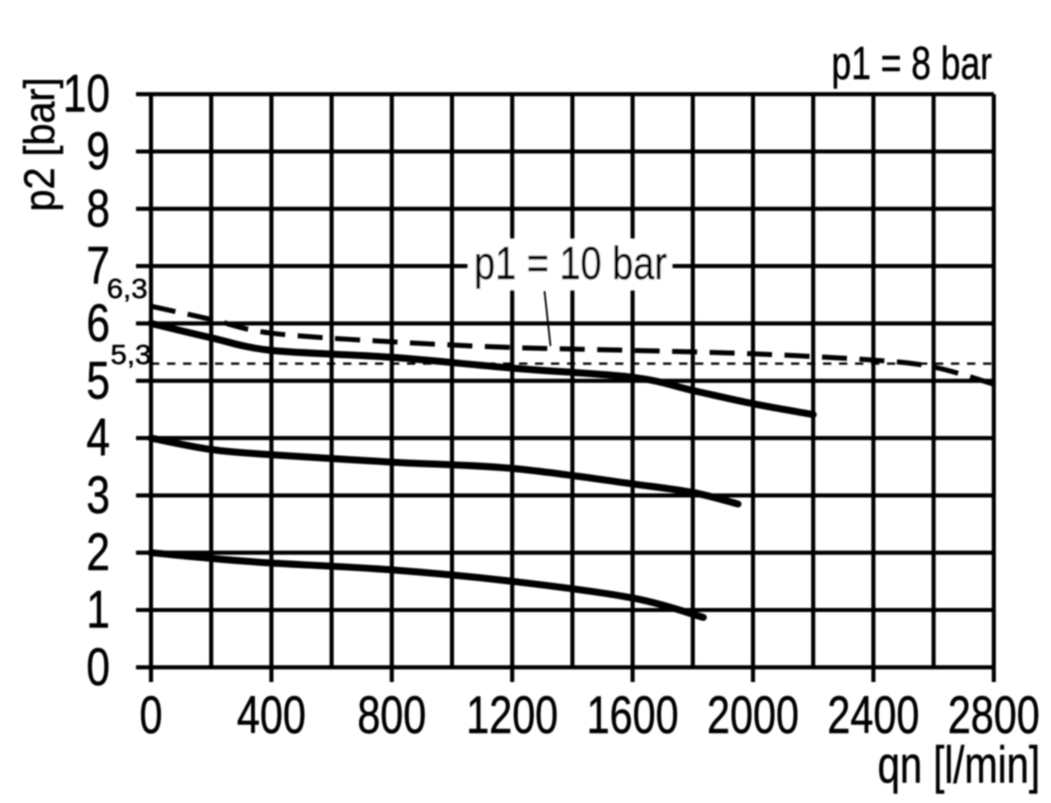 The height and width of the screenshot is (803, 1051). What do you see at coordinates (570, 263) in the screenshot?
I see `svg-text: p1 = 10 bar` at bounding box center [570, 263].